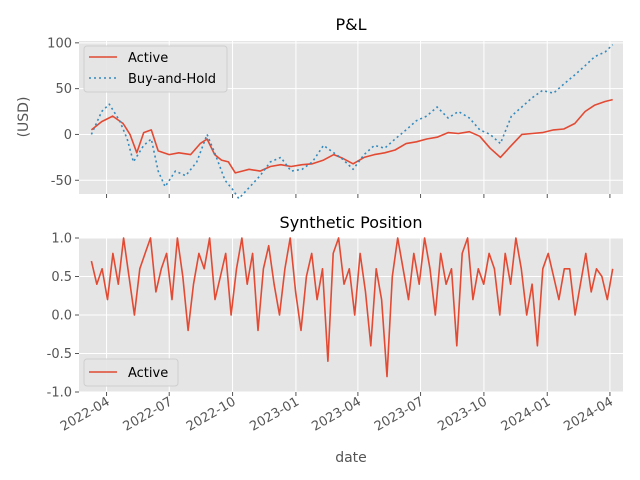 The width and height of the screenshot is (640, 480). Describe the element at coordinates (68, 135) in the screenshot. I see `y-tick-label: 0` at that location.